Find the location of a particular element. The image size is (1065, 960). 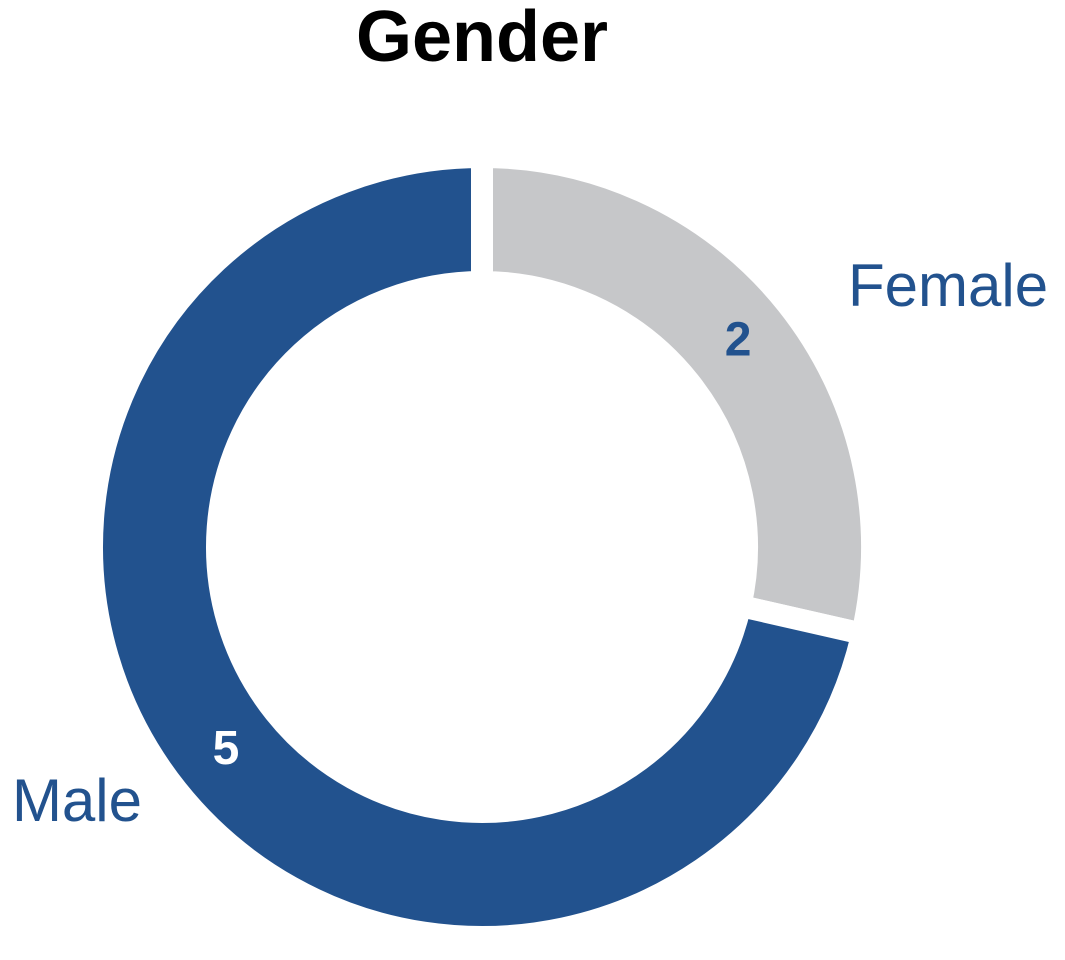

category-label: Female is located at coordinates (948, 285).